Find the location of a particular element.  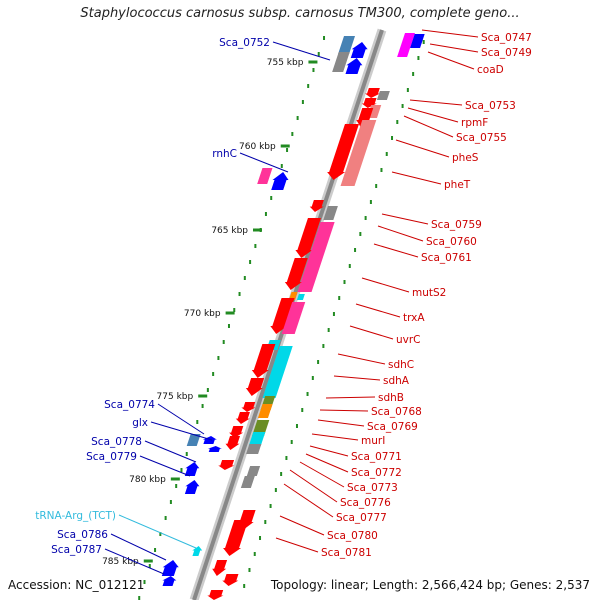

gene-label-minus: Sca_0787 is located at coordinates (76, 550).